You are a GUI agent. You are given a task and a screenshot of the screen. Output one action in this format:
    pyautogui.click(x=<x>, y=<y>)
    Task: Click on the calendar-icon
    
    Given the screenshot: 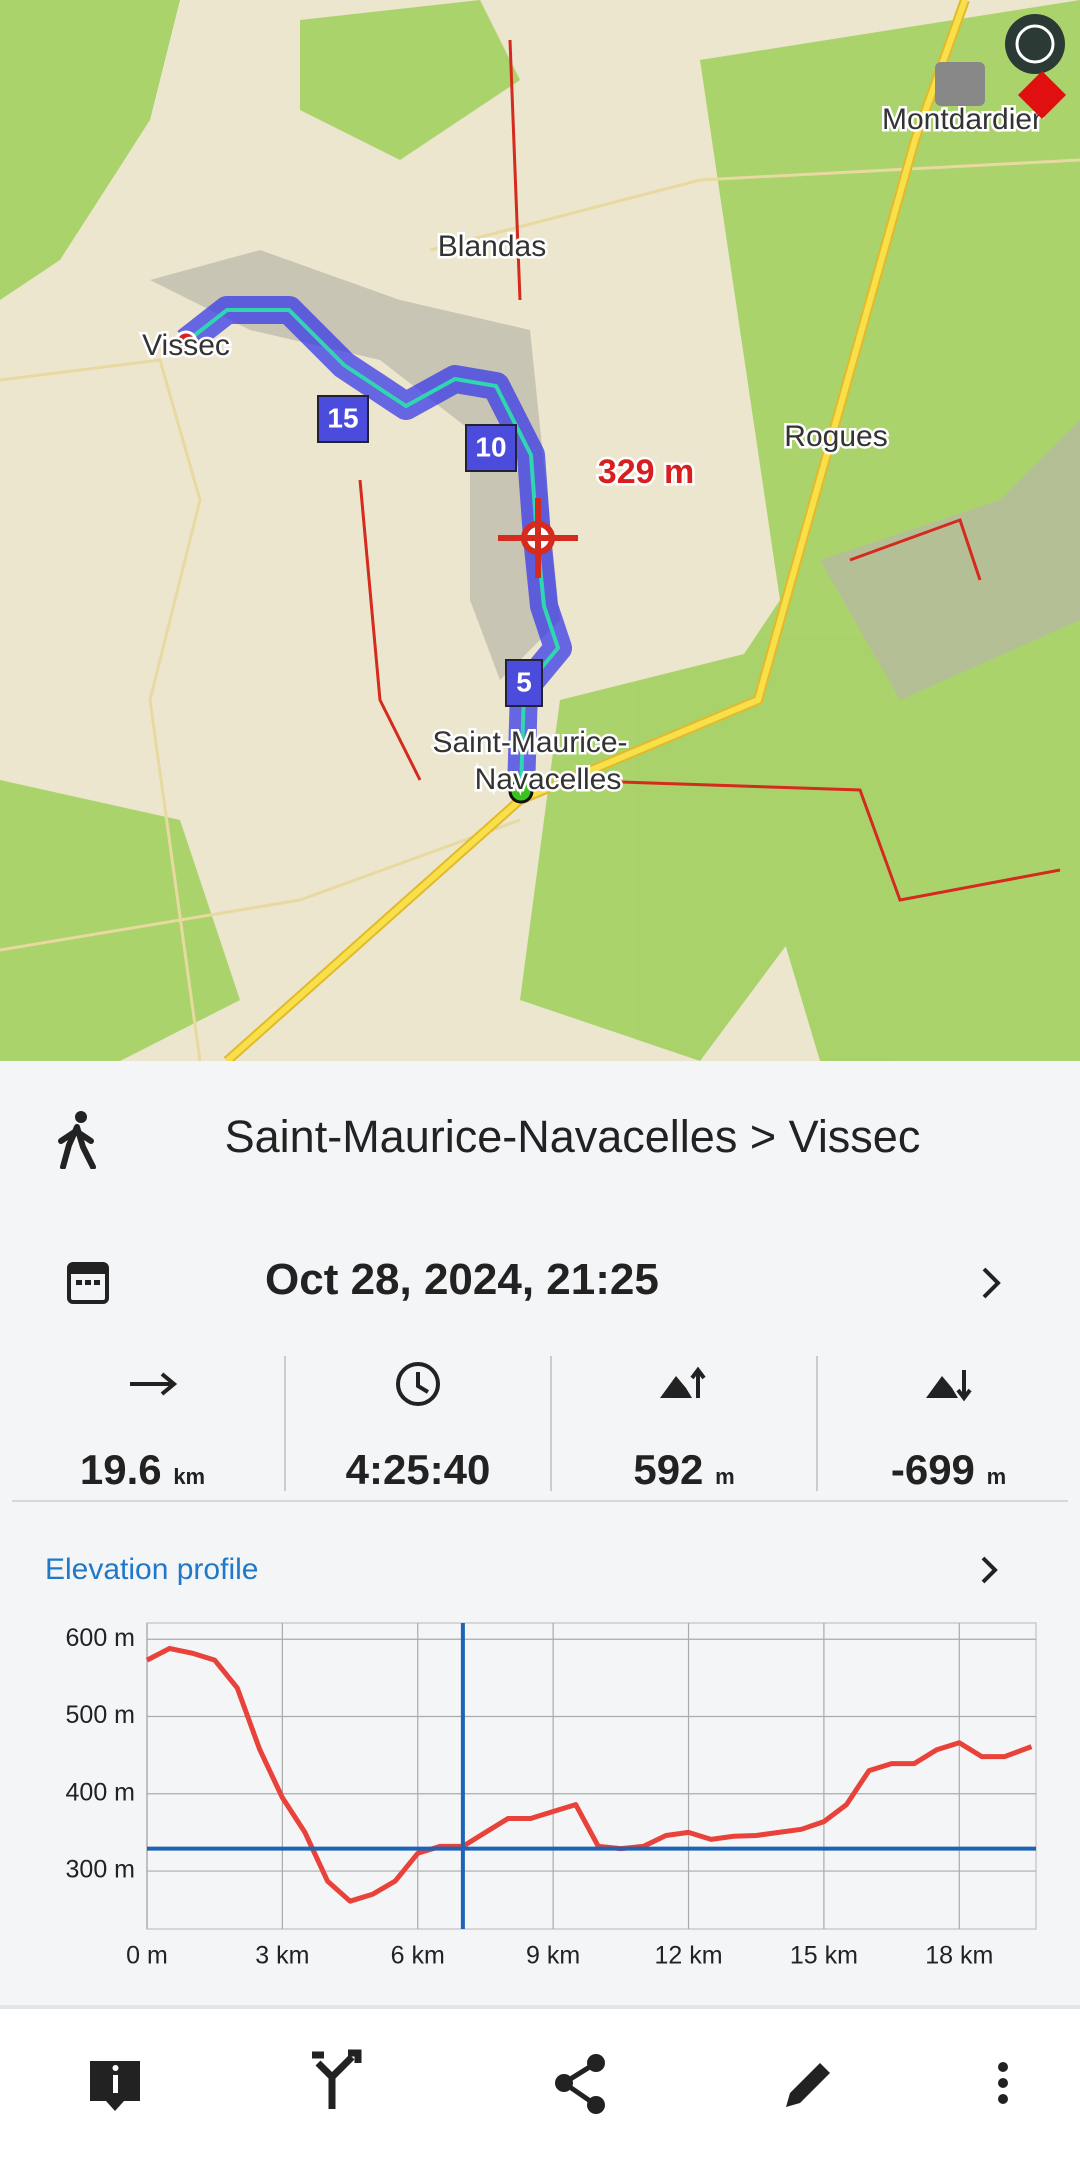 What is the action you would take?
    pyautogui.click(x=88, y=1283)
    